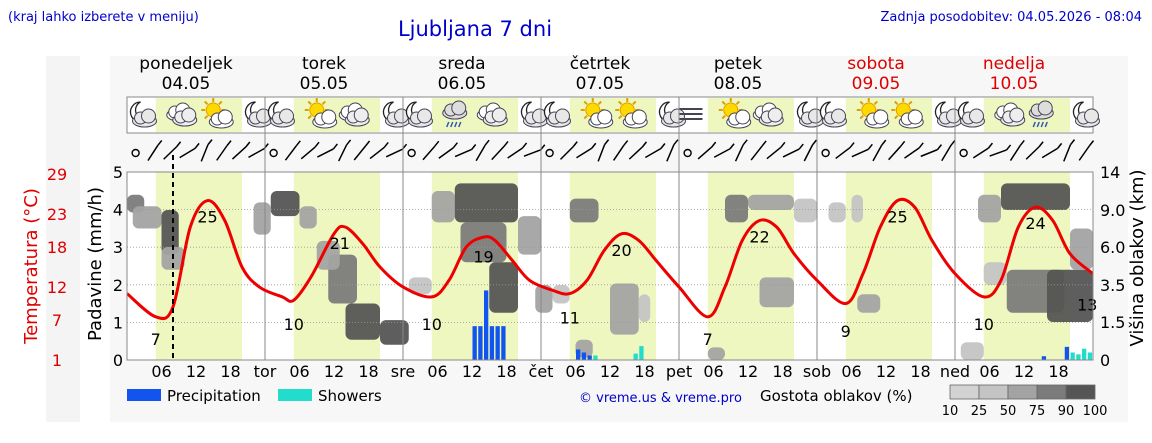  I want to click on cloud-height-tick: 1.5, so click(1112, 322).